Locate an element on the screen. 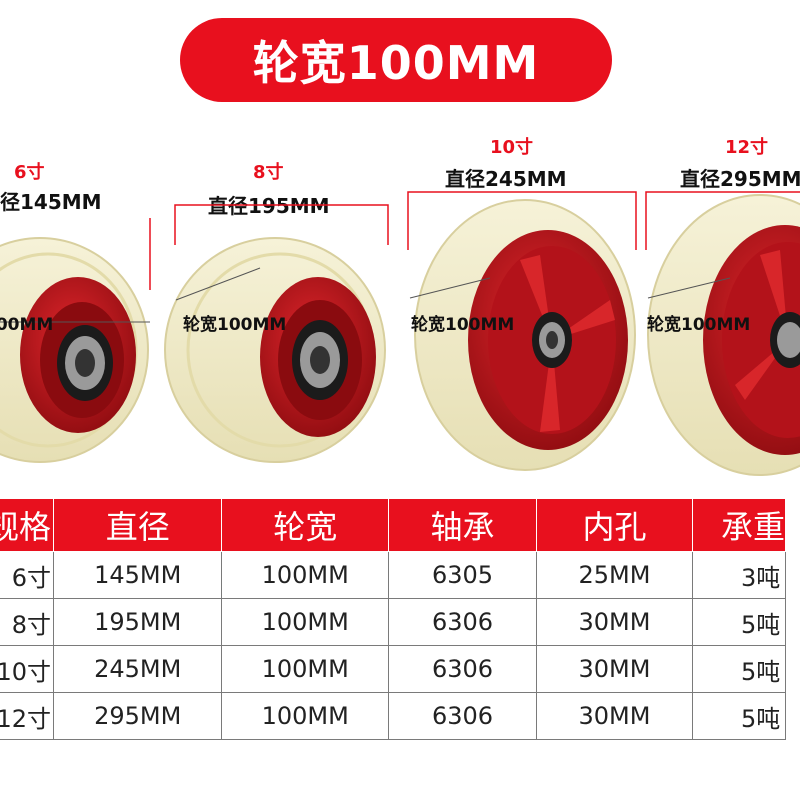 This screenshot has height=800, width=800. cell-diameter: 295MM is located at coordinates (138, 716).